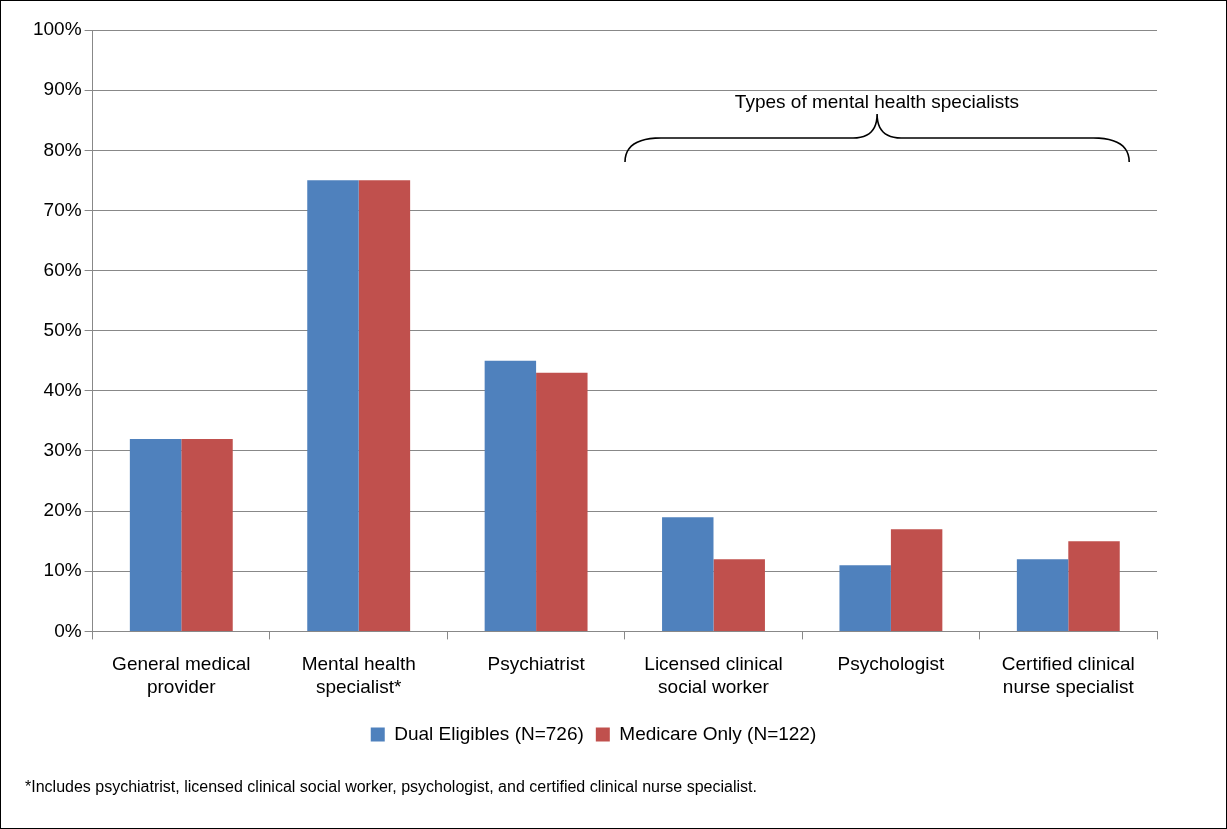  What do you see at coordinates (876, 102) in the screenshot?
I see `annotation: Types of mental health specialists` at bounding box center [876, 102].